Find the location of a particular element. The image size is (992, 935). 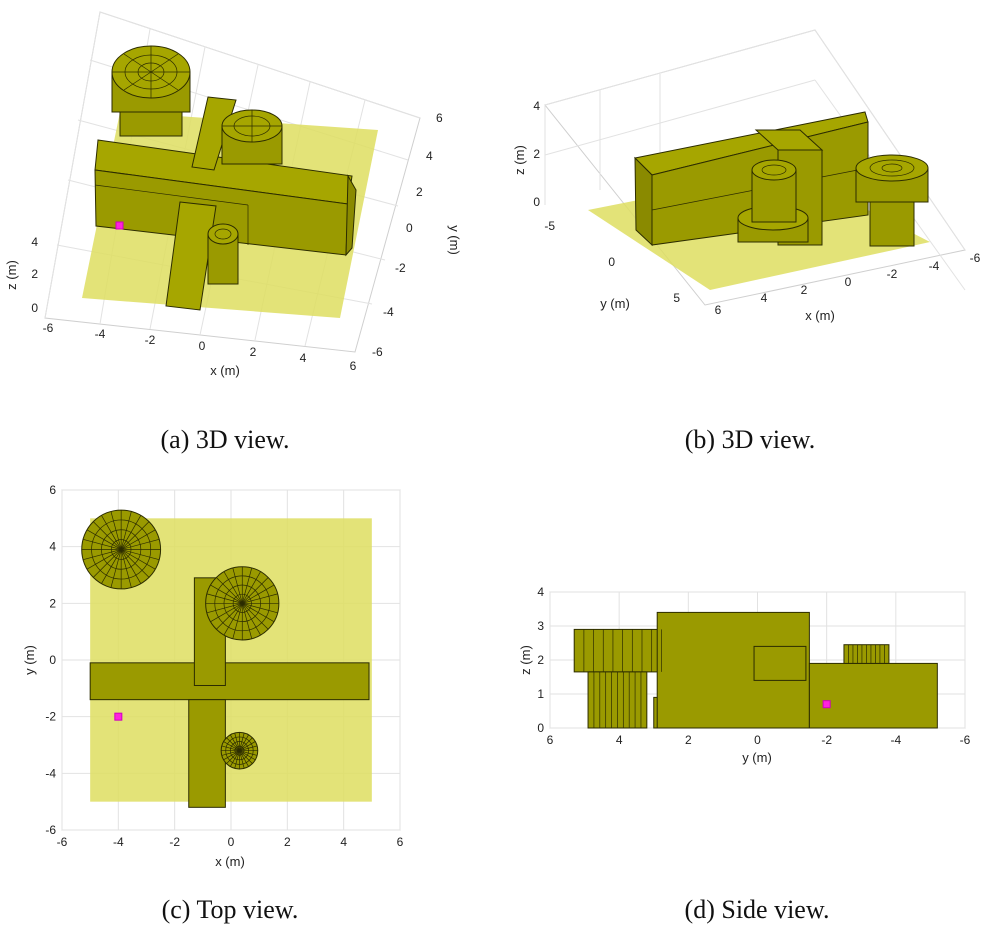

panel-b-x-tick-label: -6 is located at coordinates (975, 258).